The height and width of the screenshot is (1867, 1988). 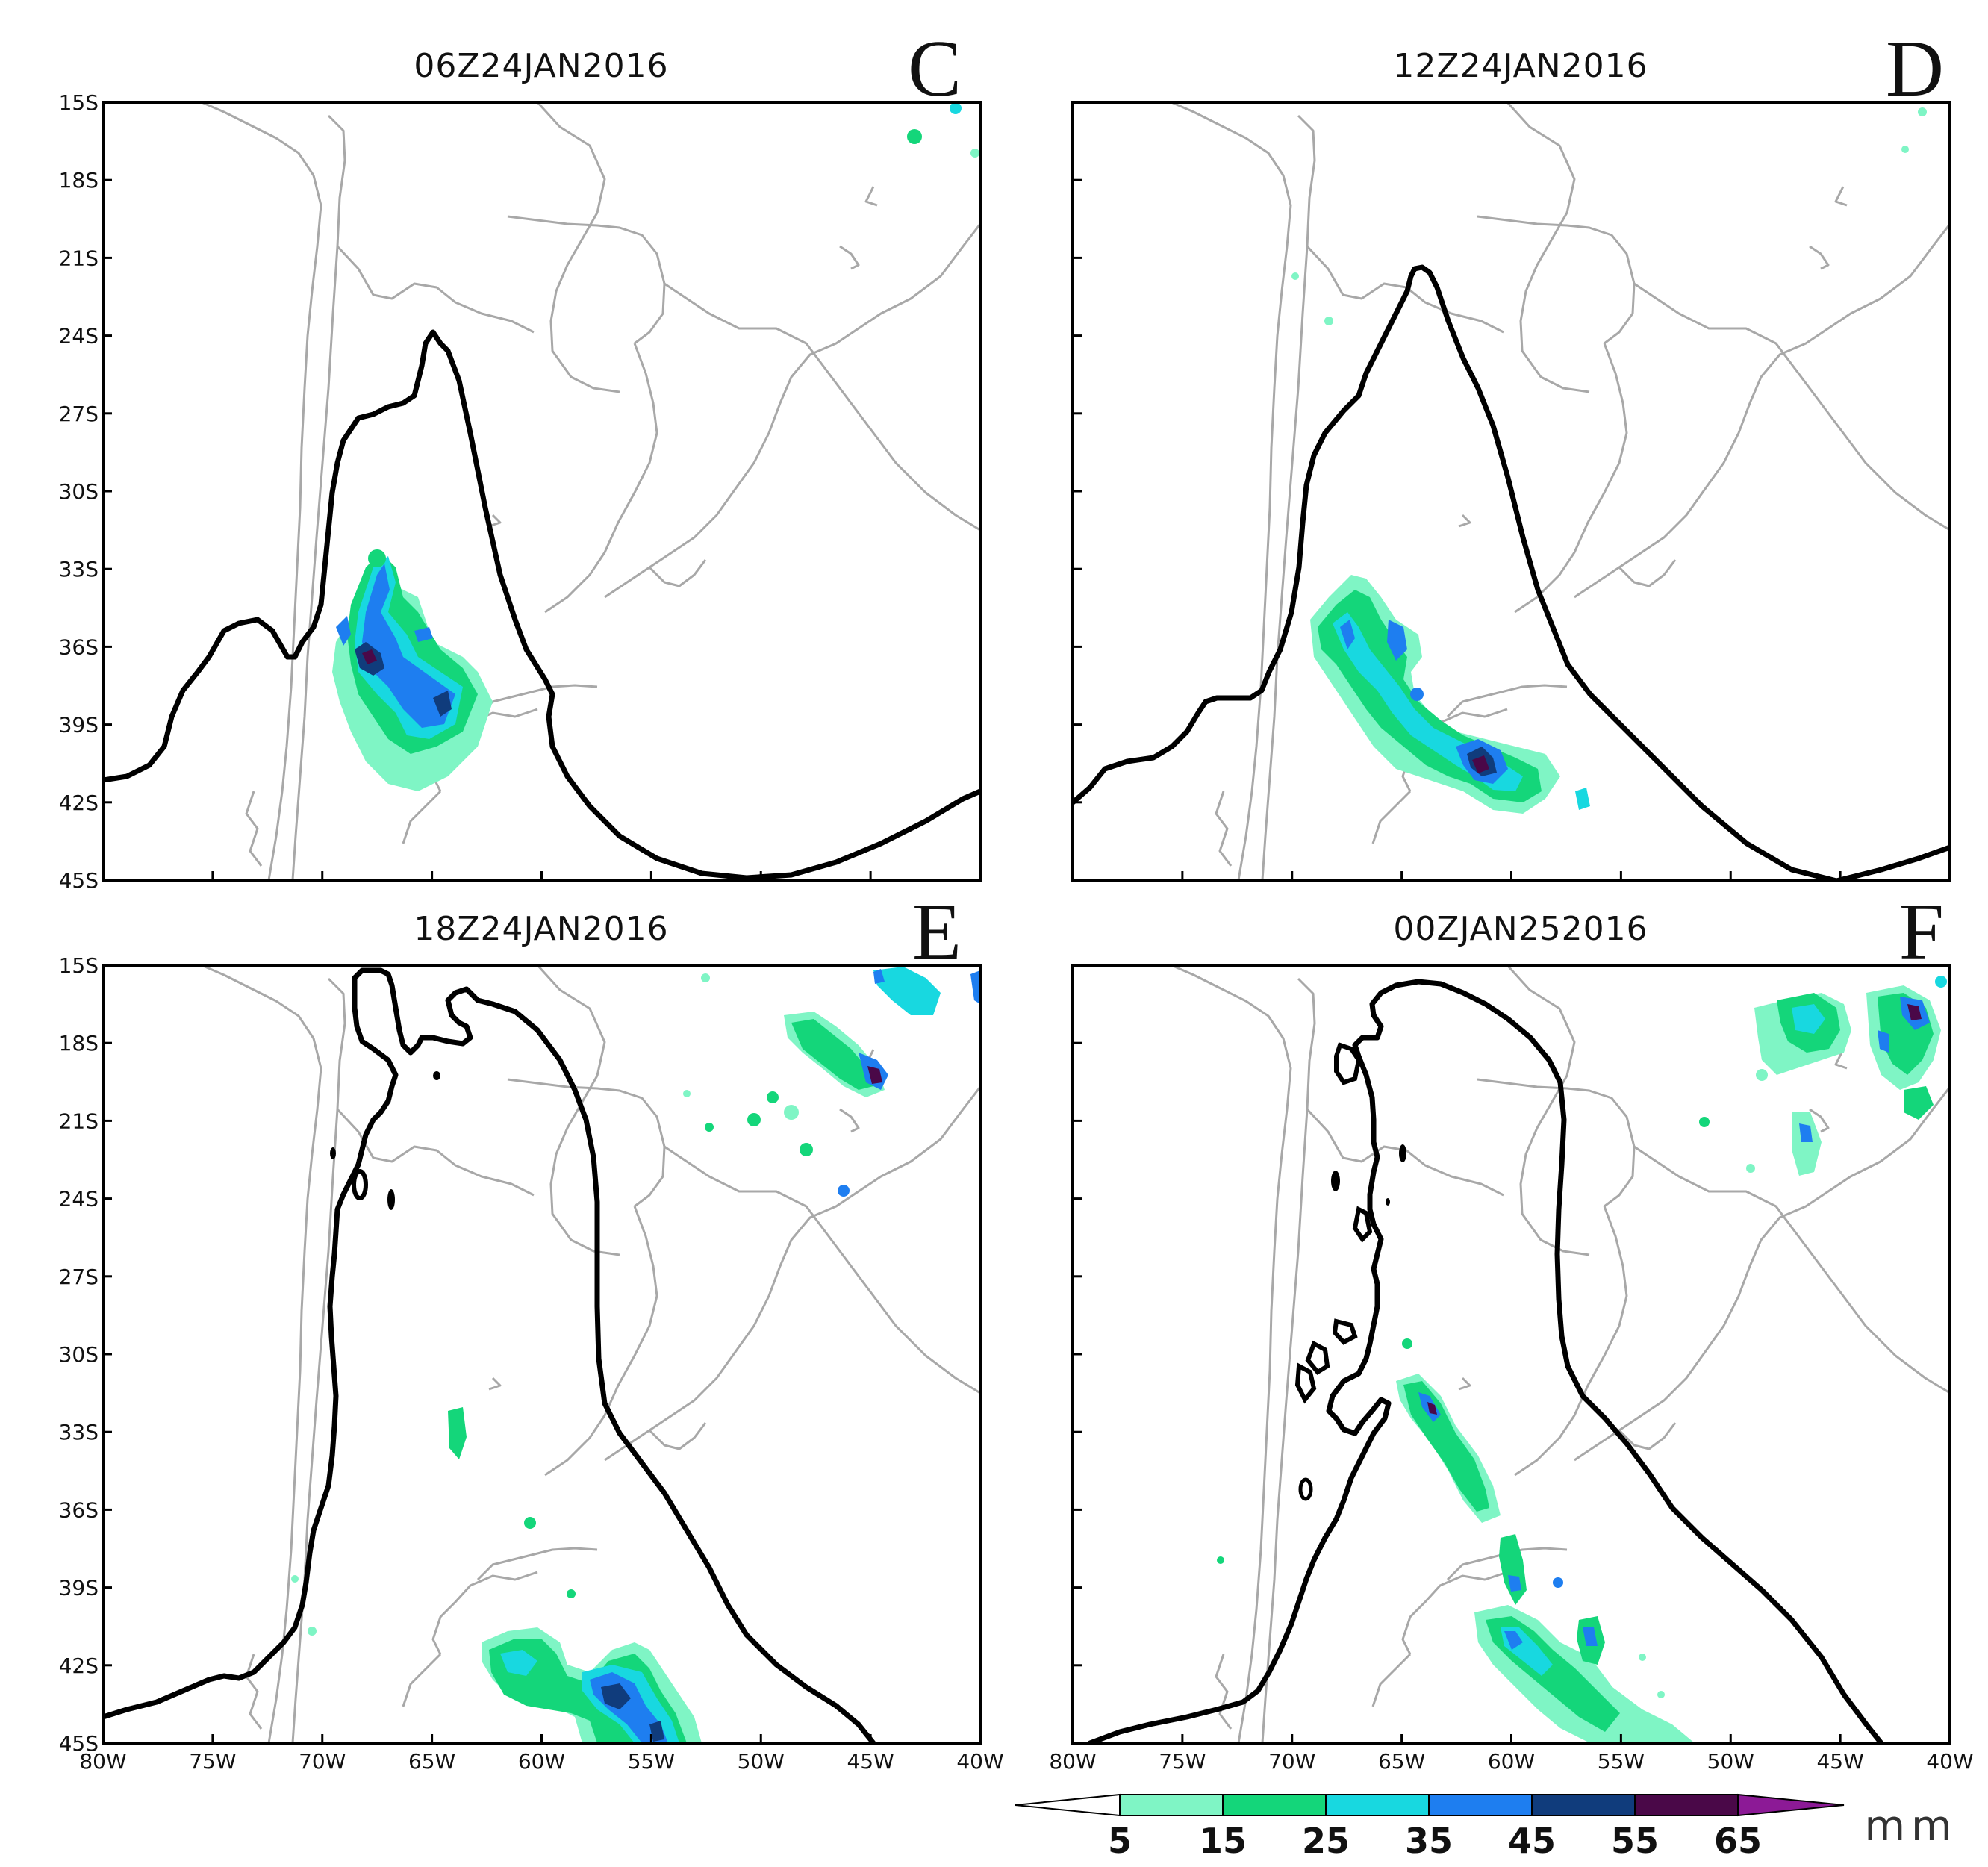 What do you see at coordinates (1429, 1841) in the screenshot?
I see `colorbar-tick-label: 35` at bounding box center [1429, 1841].